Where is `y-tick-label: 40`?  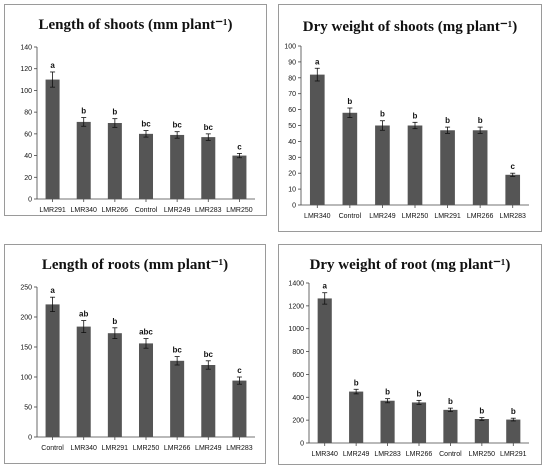
y-tick-label: 40 is located at coordinates (292, 142).